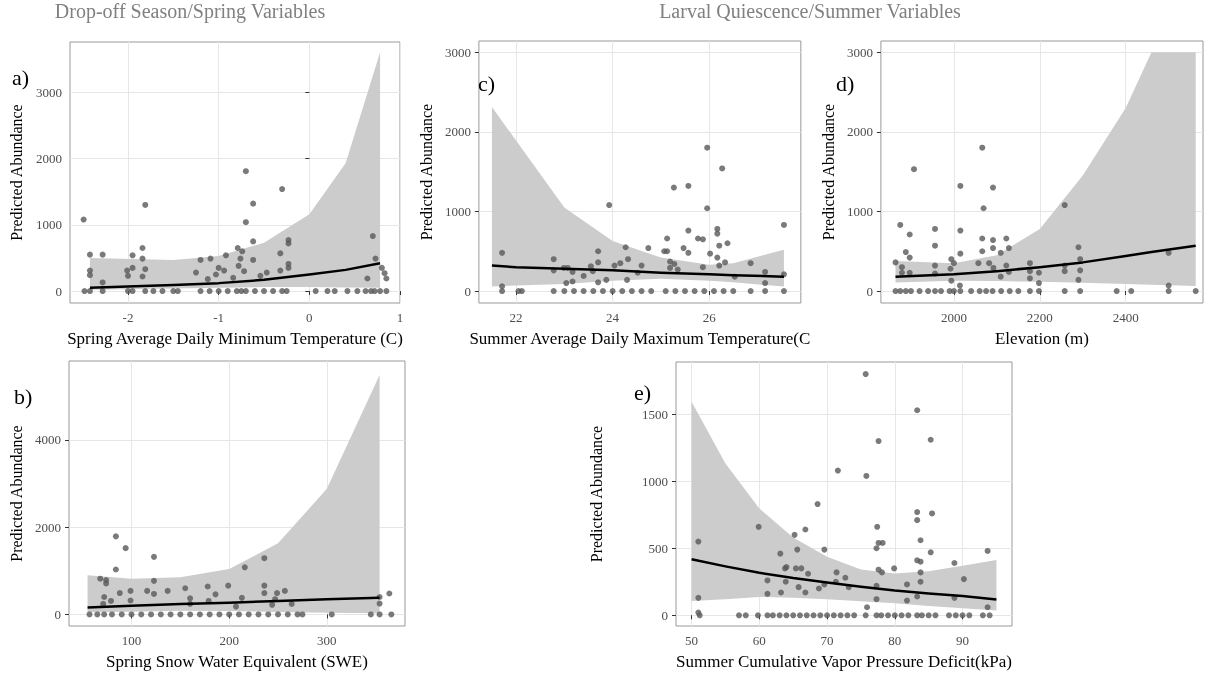  What do you see at coordinates (487, 83) in the screenshot?
I see `annotation: c)` at bounding box center [487, 83].